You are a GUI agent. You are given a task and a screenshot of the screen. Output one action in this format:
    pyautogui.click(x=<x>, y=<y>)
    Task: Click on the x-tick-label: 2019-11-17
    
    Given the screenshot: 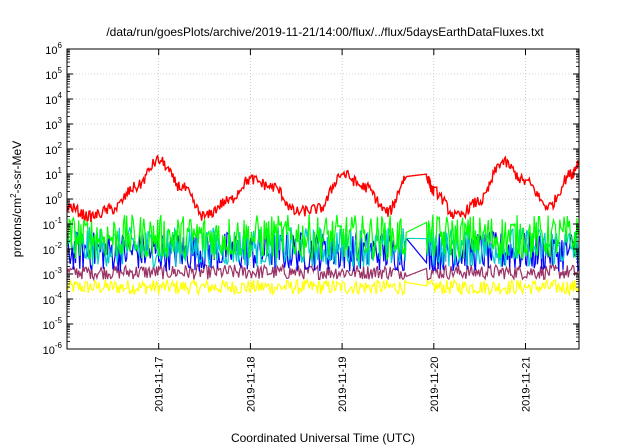 What is the action you would take?
    pyautogui.click(x=160, y=384)
    